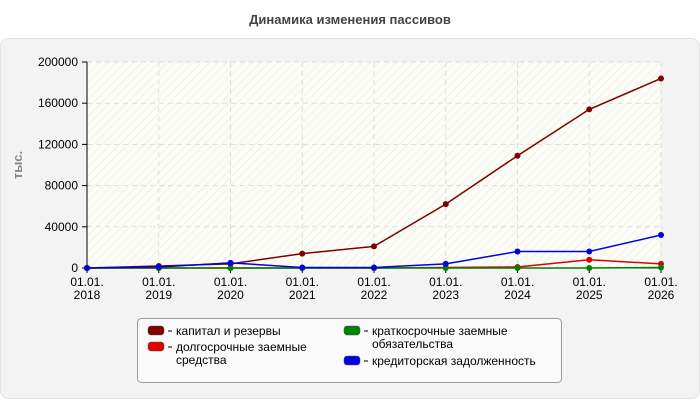  Describe the element at coordinates (17, 165) in the screenshot. I see `y-axis-label: тыс.` at that location.